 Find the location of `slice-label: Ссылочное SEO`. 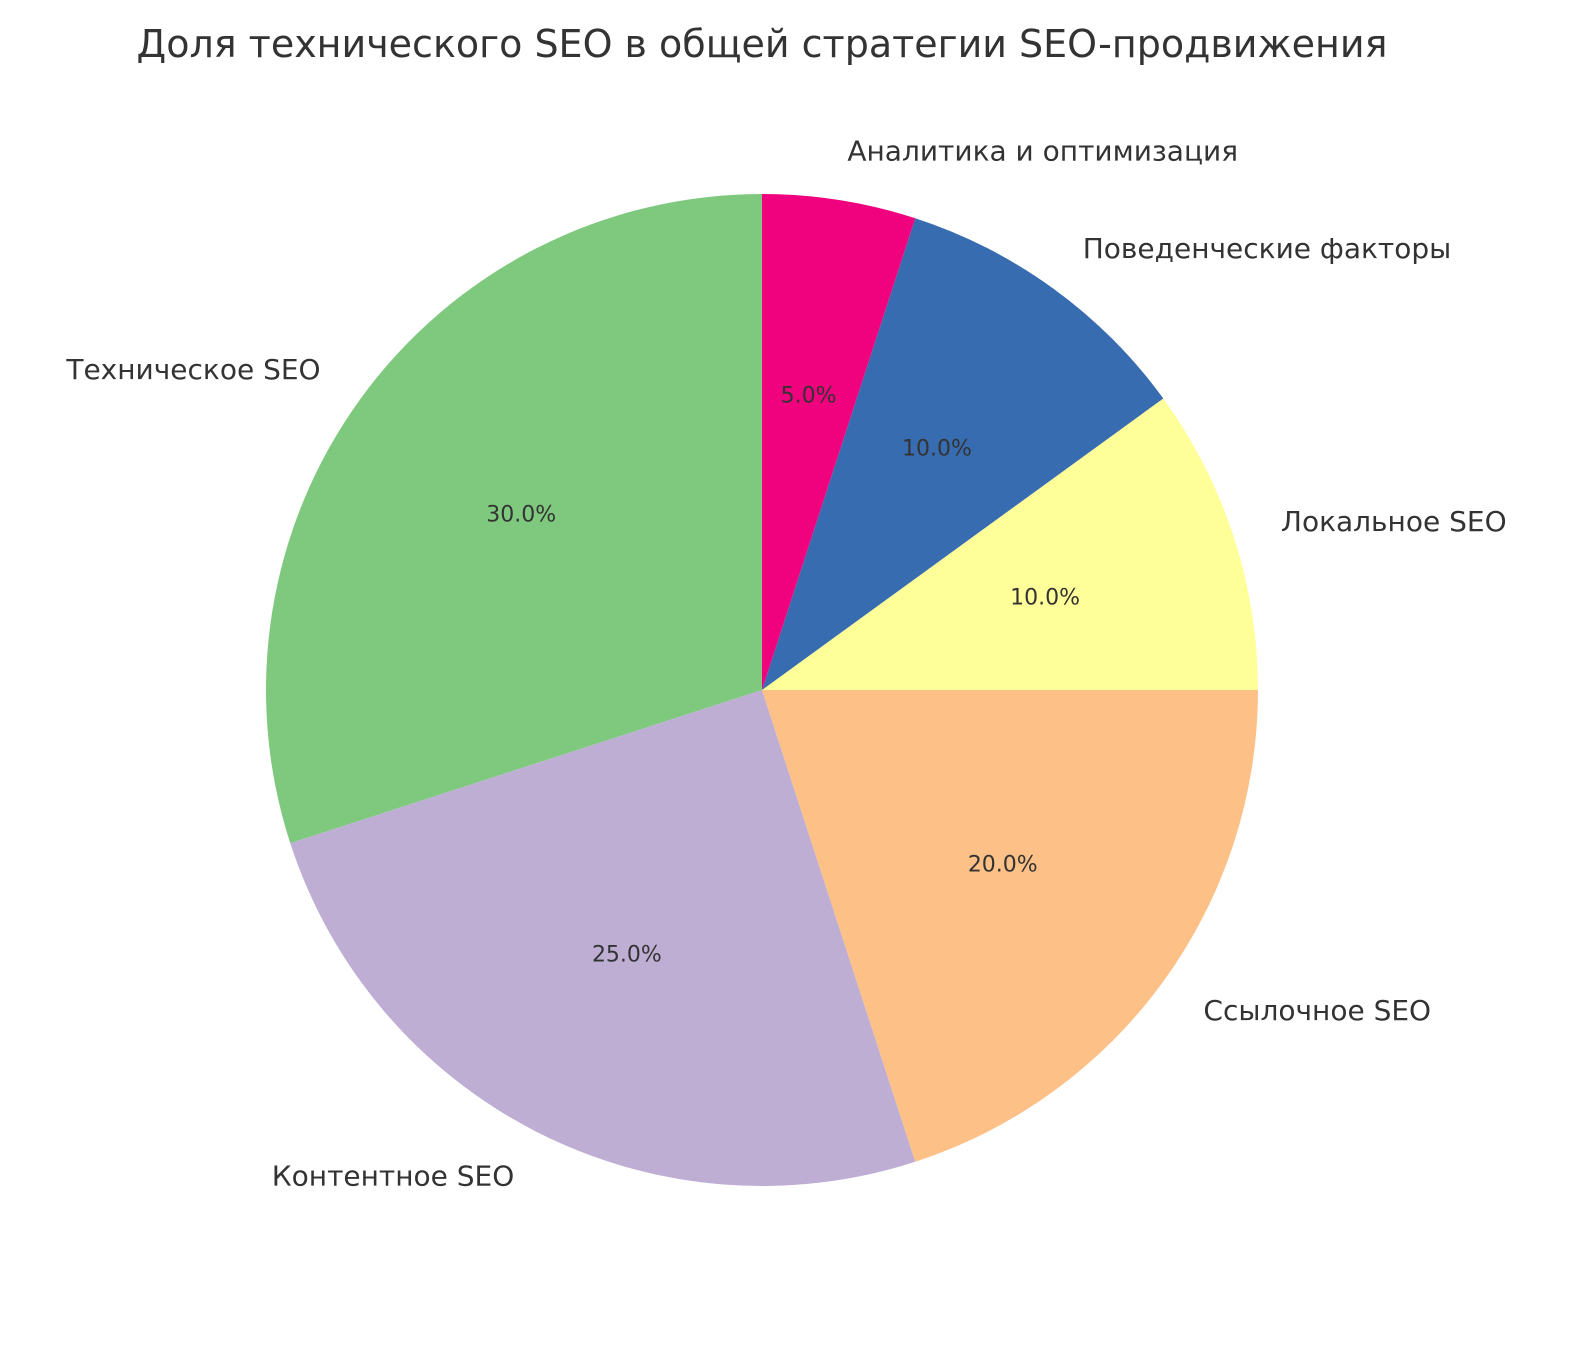

slice-label: Ссылочное SEO is located at coordinates (1317, 1010).